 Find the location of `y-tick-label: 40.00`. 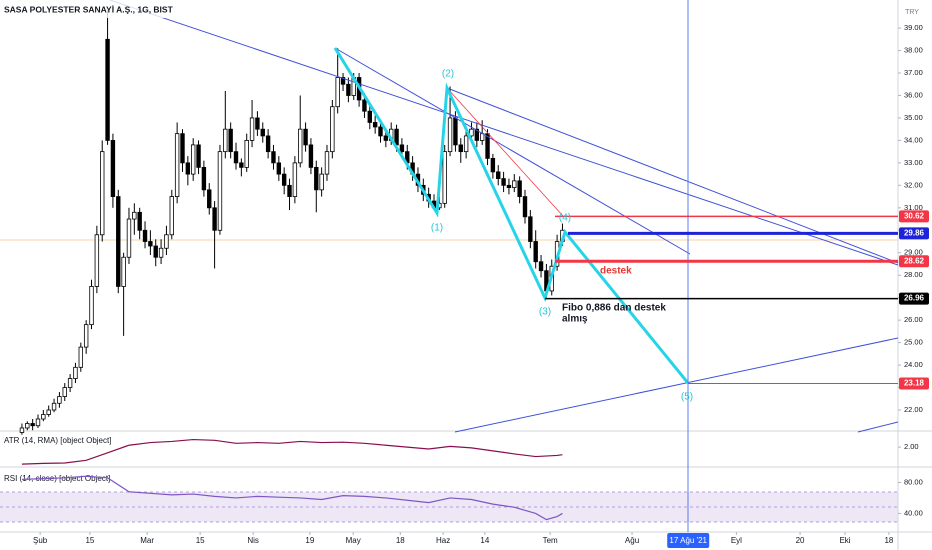

y-tick-label: 40.00 is located at coordinates (913, 512).